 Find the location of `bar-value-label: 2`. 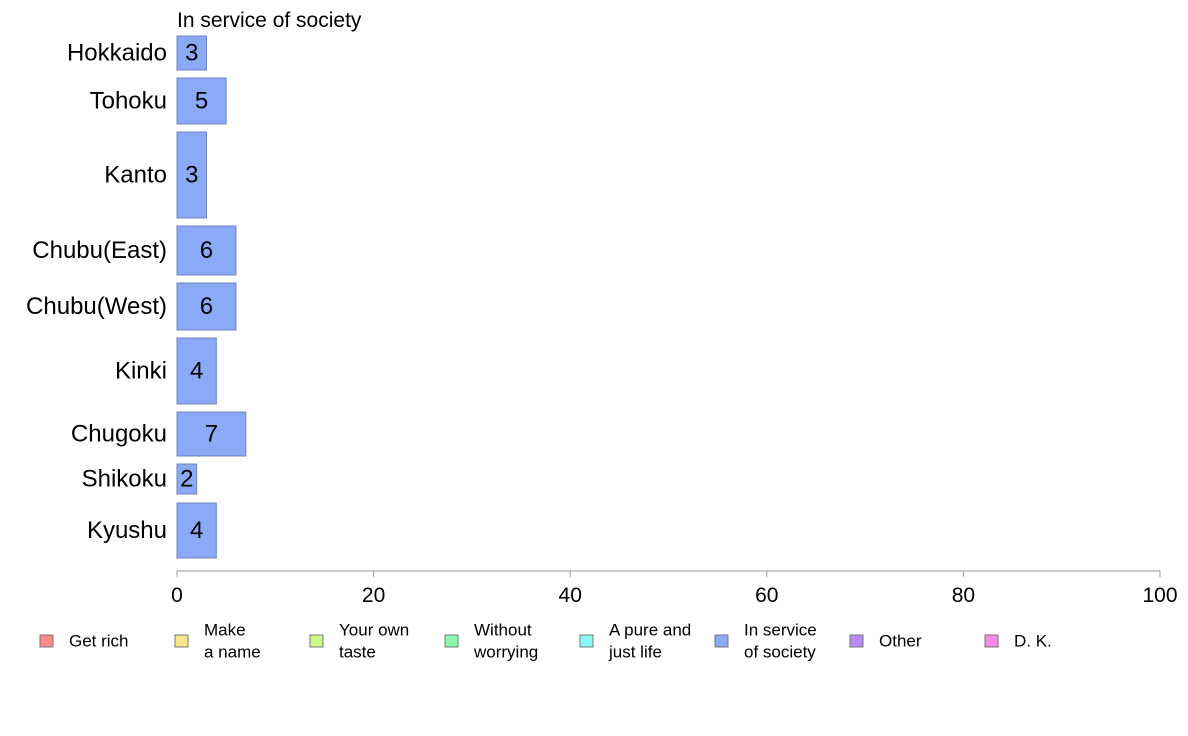

bar-value-label: 2 is located at coordinates (186, 479).